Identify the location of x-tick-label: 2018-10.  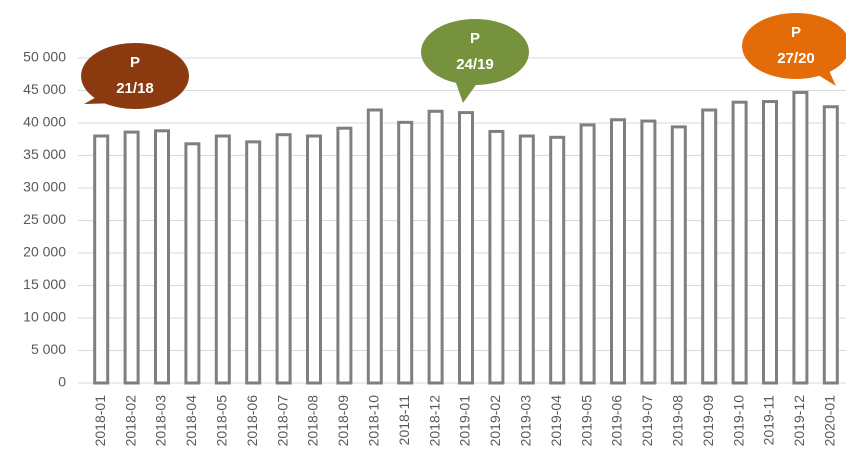
(374, 421).